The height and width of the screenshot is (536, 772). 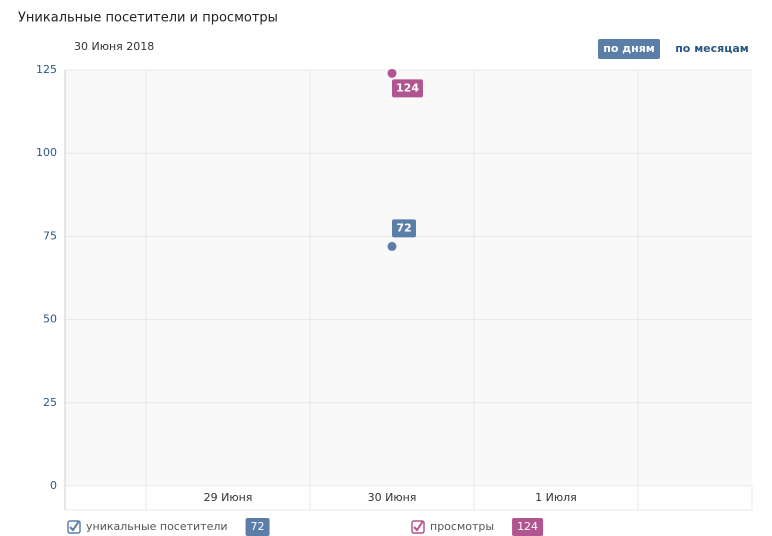 I want to click on x-tick-label: 29 Июня, so click(x=228, y=497).